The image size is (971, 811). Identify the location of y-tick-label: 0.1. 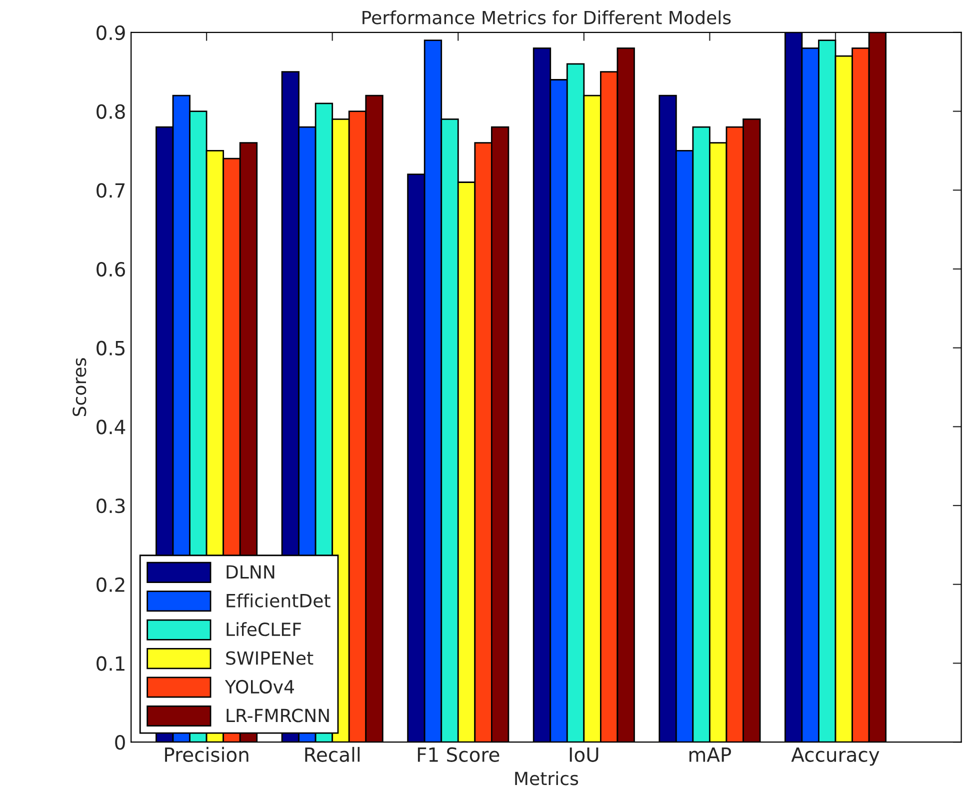
(110, 663).